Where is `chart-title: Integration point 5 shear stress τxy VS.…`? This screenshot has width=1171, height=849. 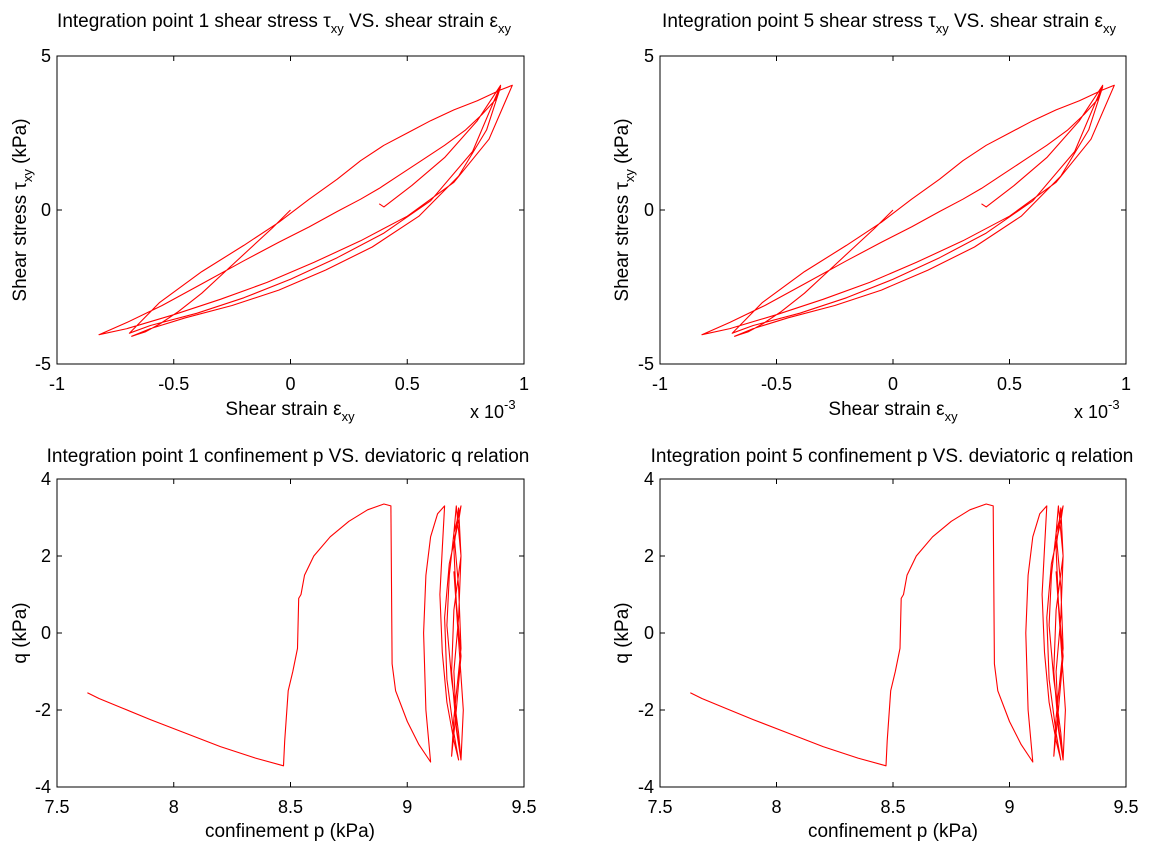
chart-title: Integration point 5 shear stress τxy VS.… is located at coordinates (889, 23).